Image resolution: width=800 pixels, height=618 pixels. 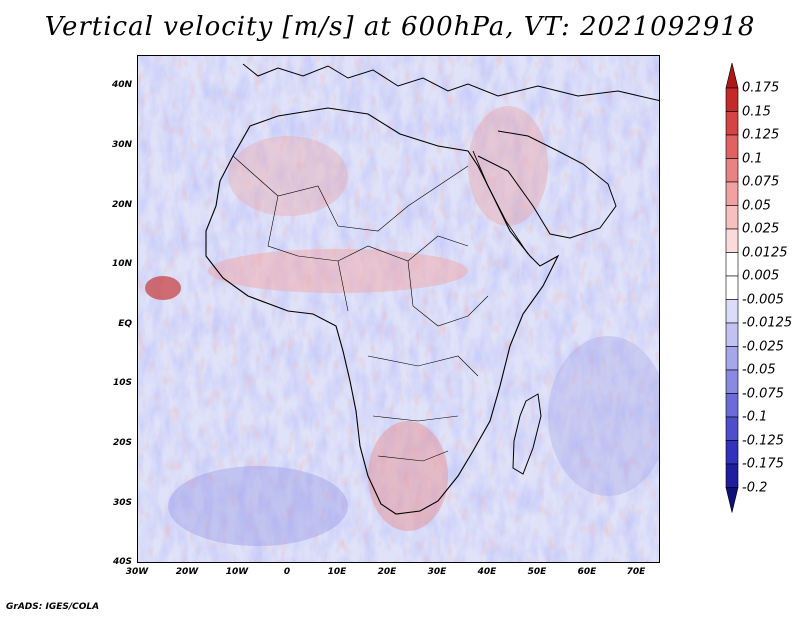 What do you see at coordinates (437, 572) in the screenshot?
I see `lon-label: 30E` at bounding box center [437, 572].